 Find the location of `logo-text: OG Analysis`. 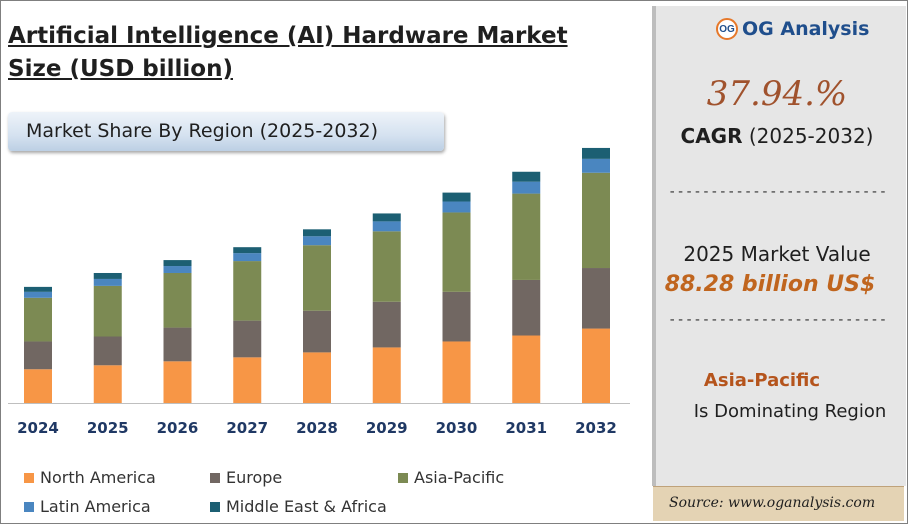

logo-text: OG Analysis is located at coordinates (806, 29).